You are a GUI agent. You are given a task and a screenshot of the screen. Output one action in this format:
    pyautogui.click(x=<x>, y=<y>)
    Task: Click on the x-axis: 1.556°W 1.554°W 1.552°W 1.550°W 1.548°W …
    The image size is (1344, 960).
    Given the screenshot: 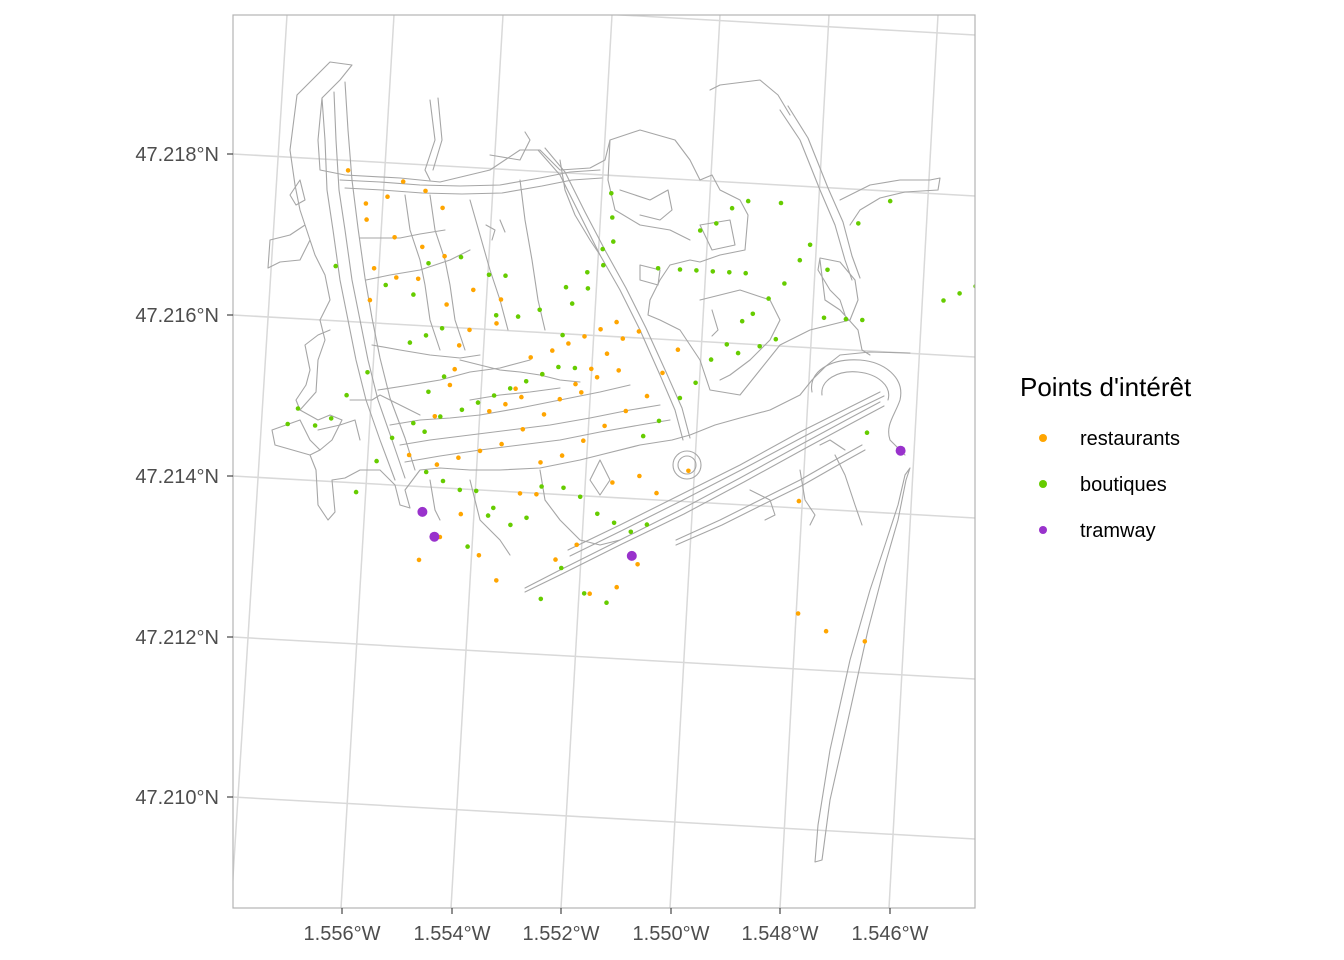 What is the action you would take?
    pyautogui.click(x=616, y=926)
    